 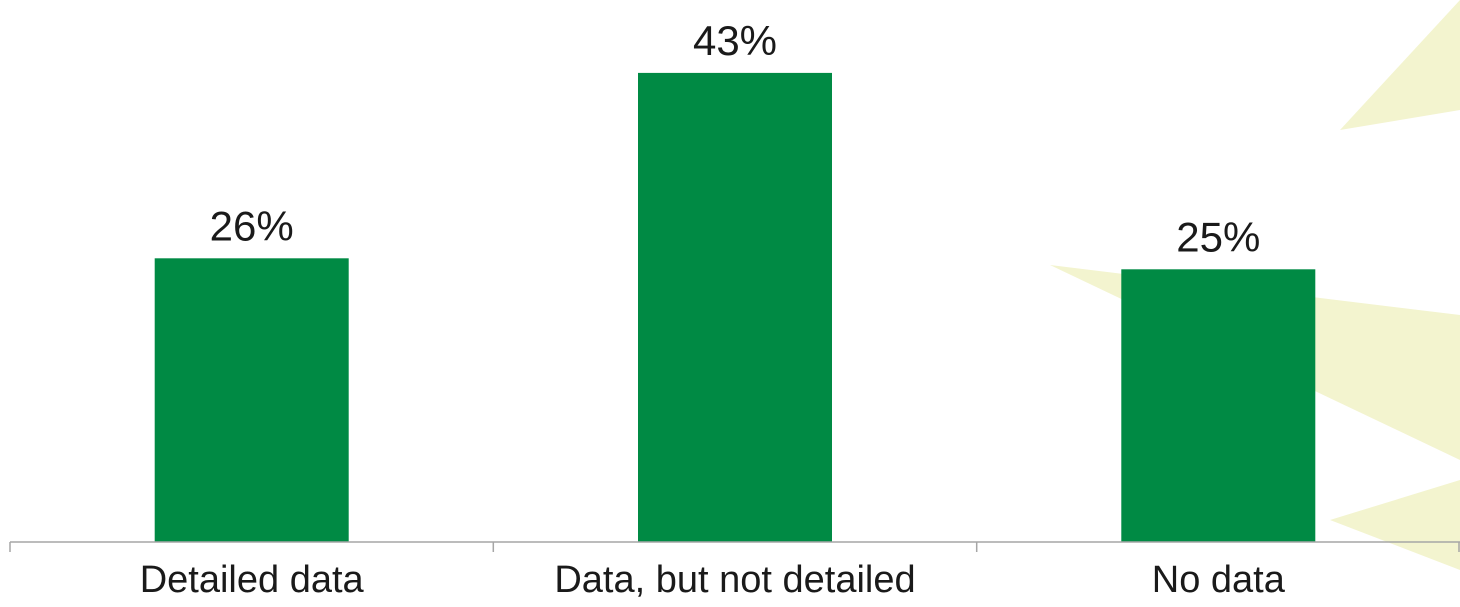 I want to click on decoration-shape-bottom, so click(x=1395, y=525).